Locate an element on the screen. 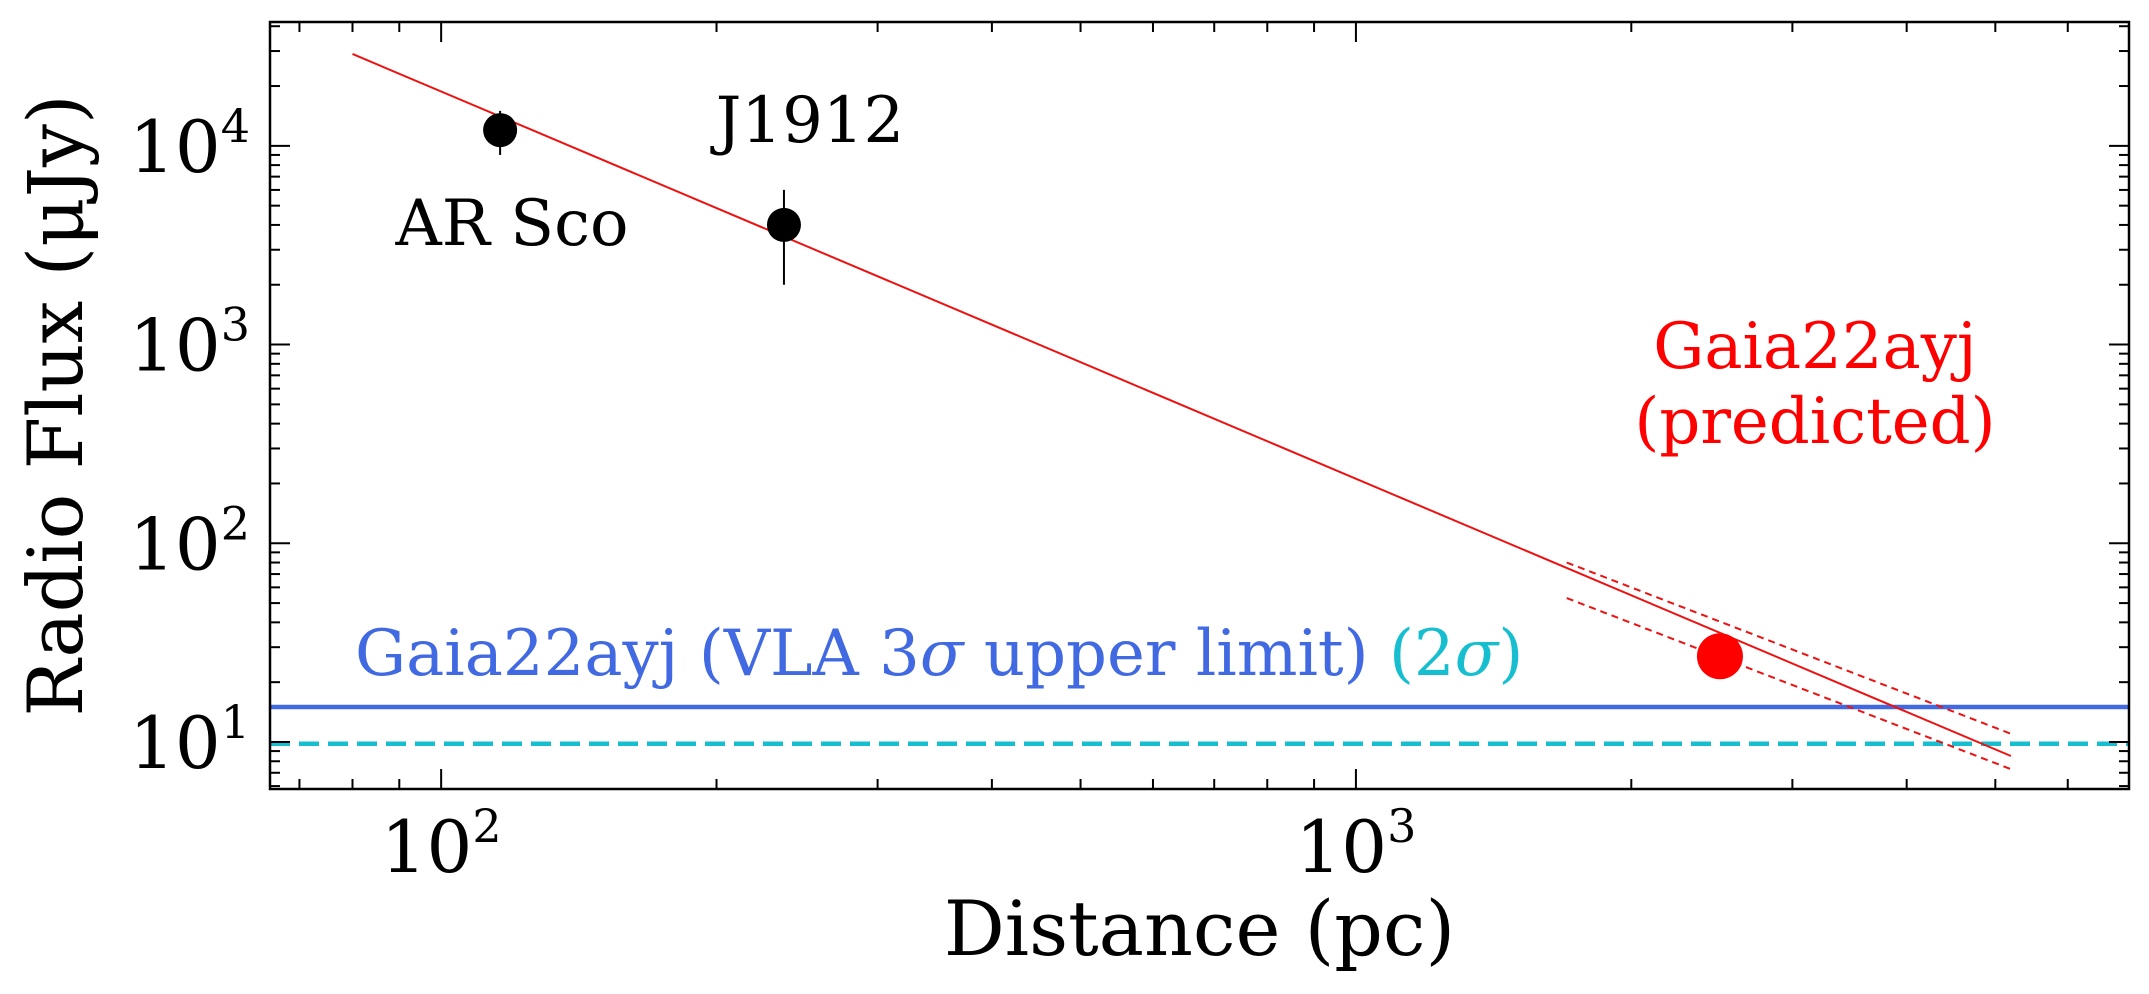  limit-label: Gaia22ayj (VLA 3σ upper limit) (2σ) is located at coordinates (939, 654).